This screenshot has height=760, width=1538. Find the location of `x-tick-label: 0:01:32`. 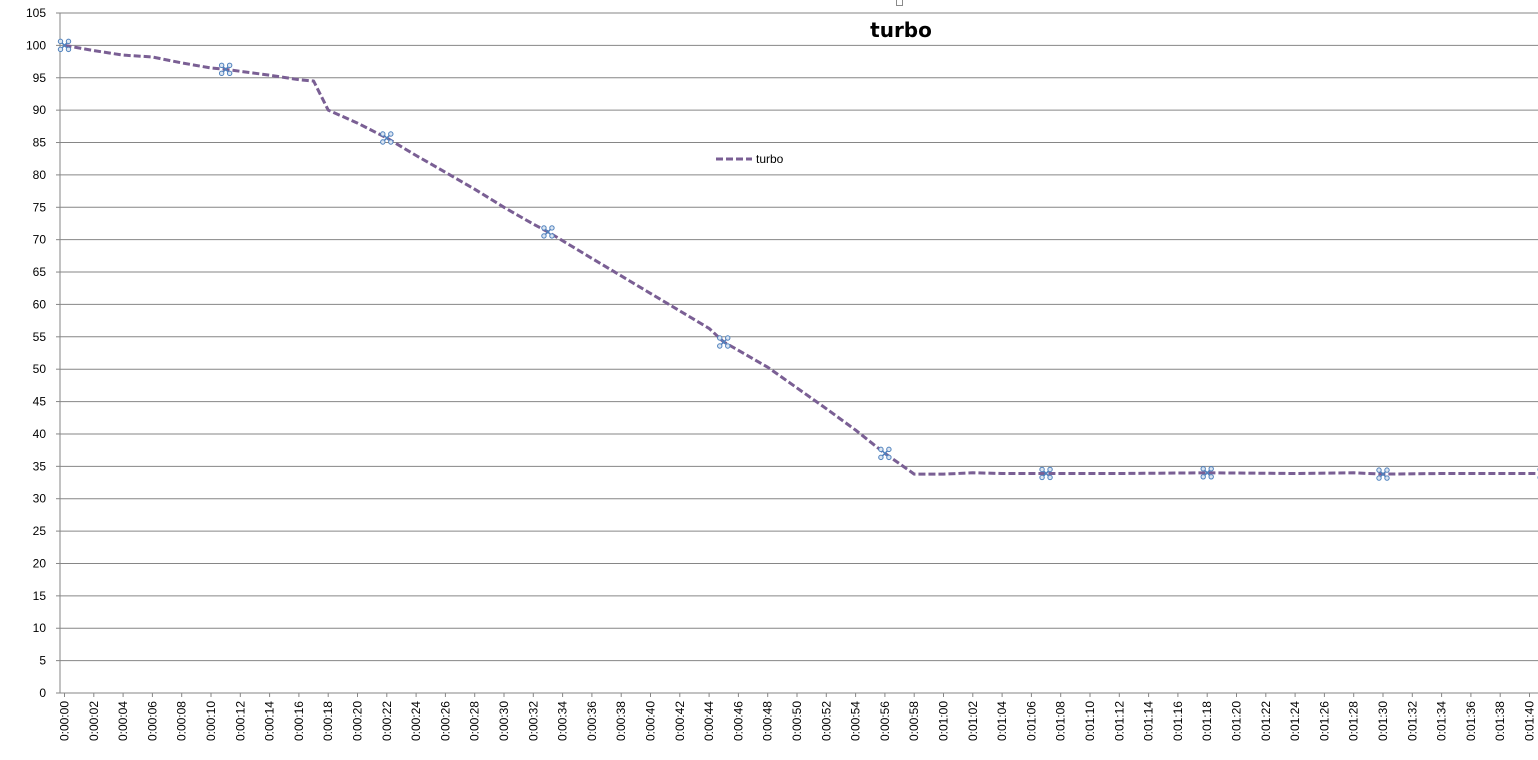

x-tick-label: 0:01:32 is located at coordinates (1412, 721).